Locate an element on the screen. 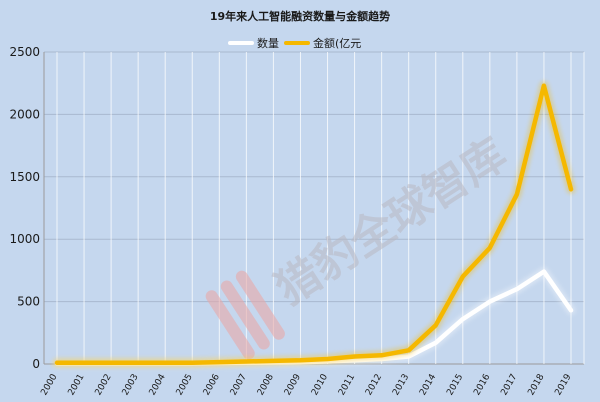  y-axis: 0 500 1000 1500 2000 2500 is located at coordinates (24, 208).